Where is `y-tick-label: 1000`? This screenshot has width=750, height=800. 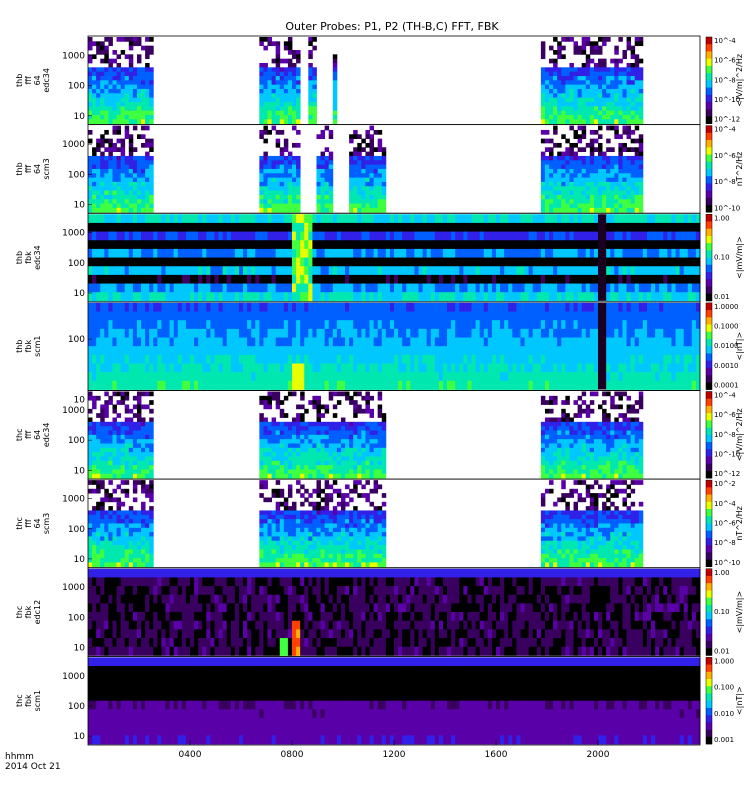 y-tick-label: 1000 is located at coordinates (73, 234).